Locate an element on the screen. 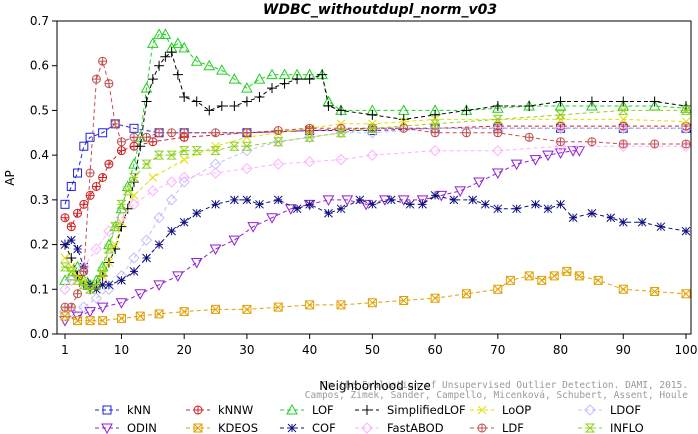  series-line-kdeos is located at coordinates (375, 296).